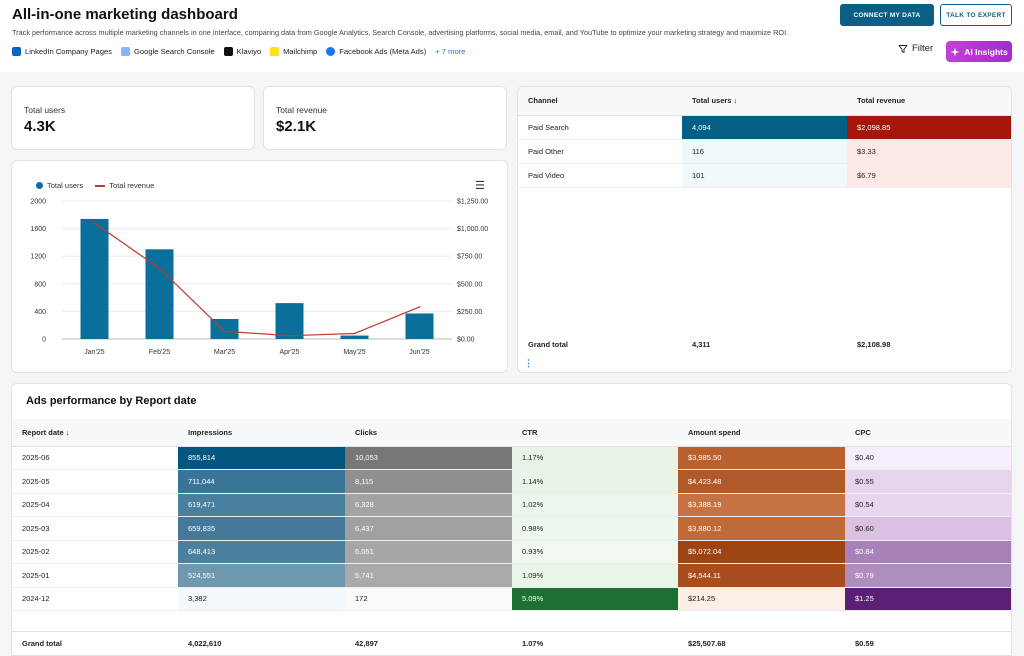 The height and width of the screenshot is (656, 1024). Describe the element at coordinates (600, 175) in the screenshot. I see `cell-channel: Paid Video` at that location.